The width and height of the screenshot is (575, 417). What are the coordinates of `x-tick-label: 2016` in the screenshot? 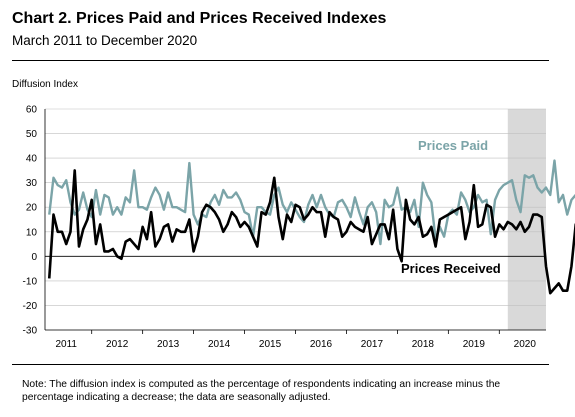 It's located at (321, 344).